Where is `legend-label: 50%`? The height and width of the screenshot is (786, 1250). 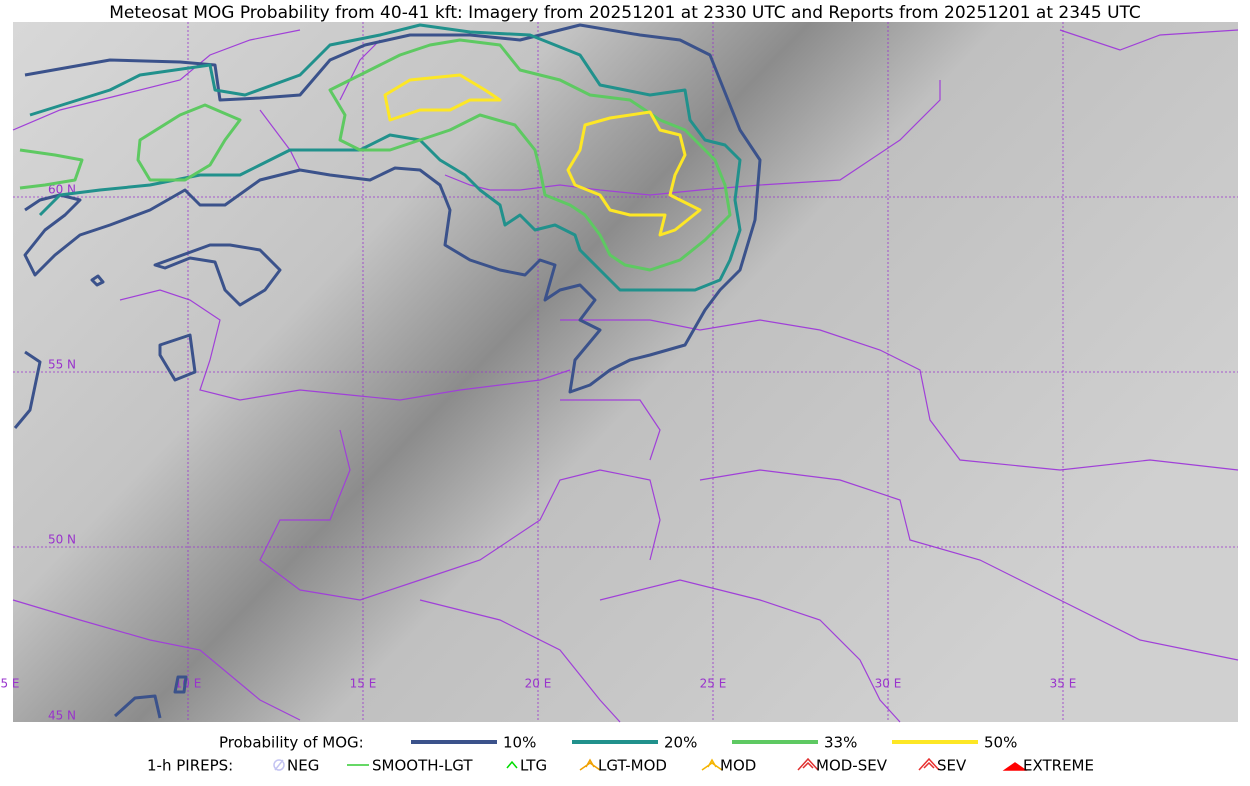
legend-label: 50% is located at coordinates (1000, 743).